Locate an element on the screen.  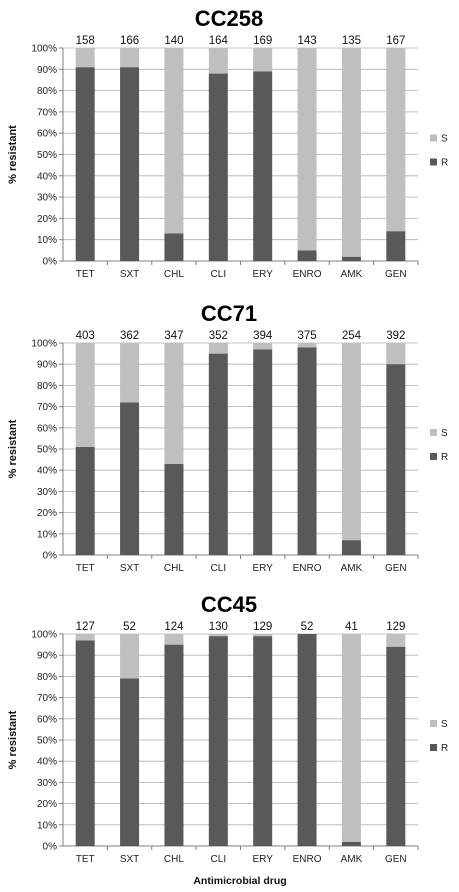
x-tick-label: CHL is located at coordinates (174, 859).